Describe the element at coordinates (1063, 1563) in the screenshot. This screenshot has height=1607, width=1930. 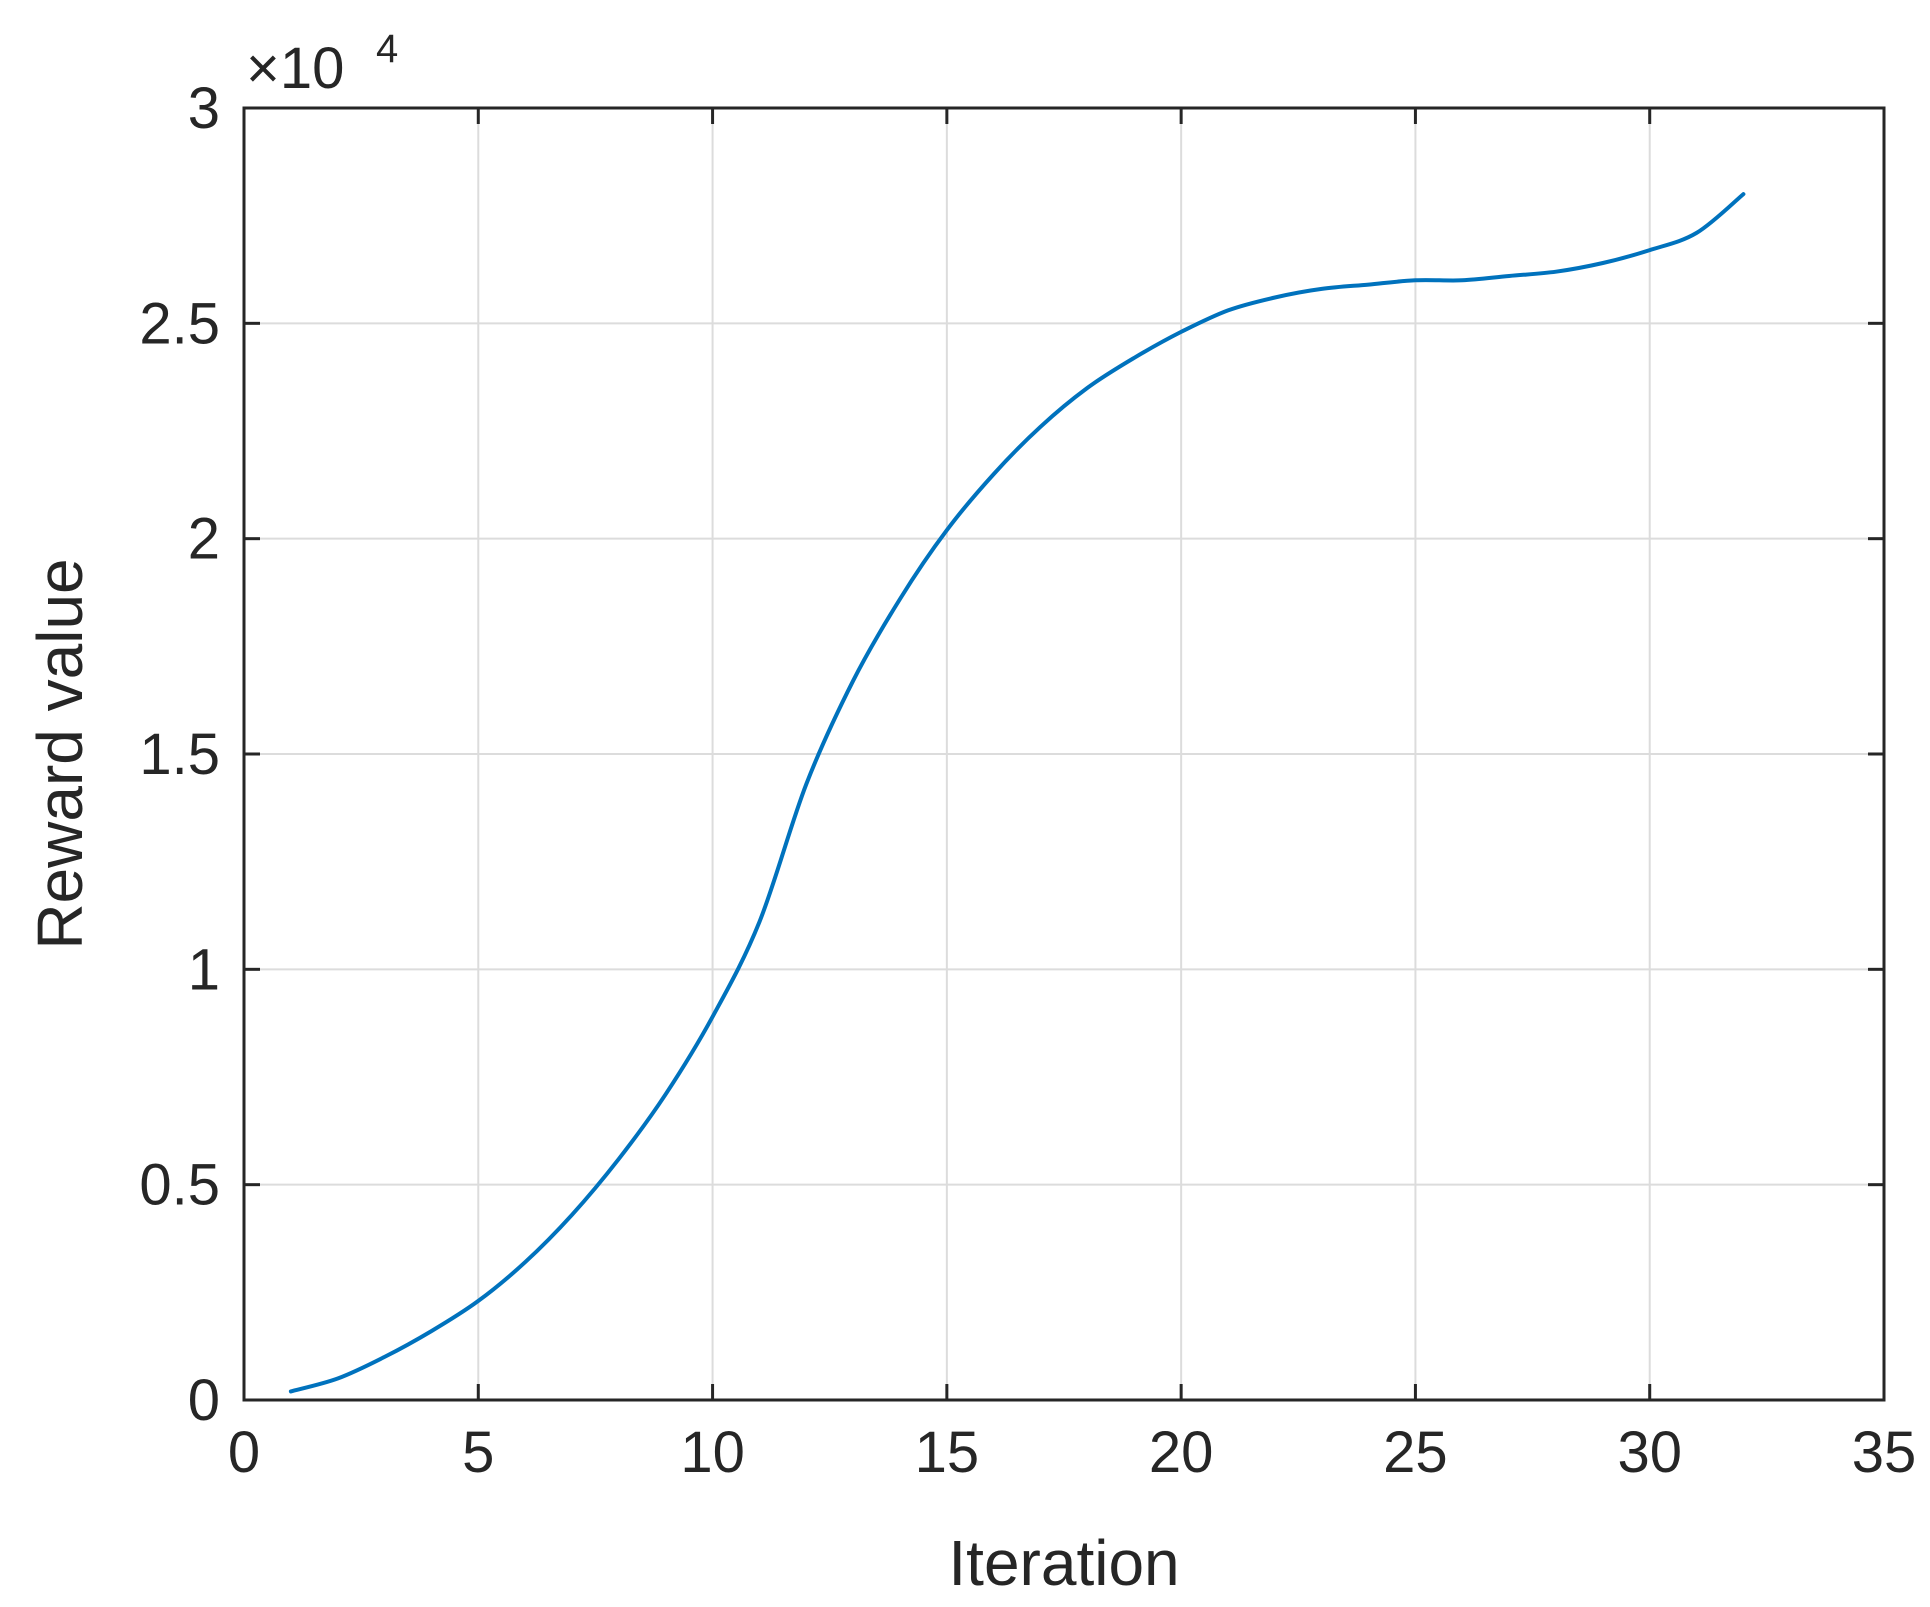
I see `x-axis-label: Iteration` at that location.